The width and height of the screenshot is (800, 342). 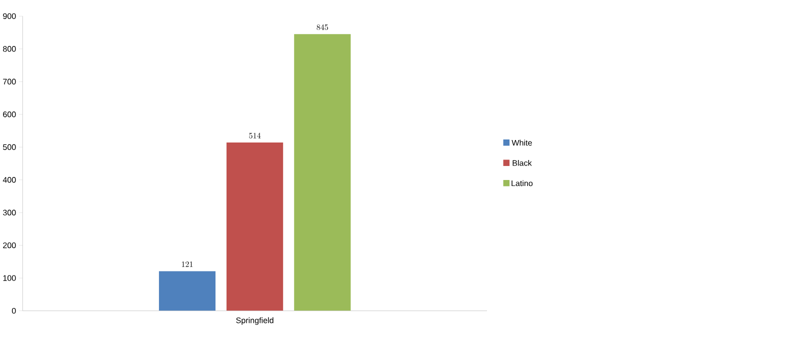 I want to click on y-tick-label: 400, so click(x=9, y=179).